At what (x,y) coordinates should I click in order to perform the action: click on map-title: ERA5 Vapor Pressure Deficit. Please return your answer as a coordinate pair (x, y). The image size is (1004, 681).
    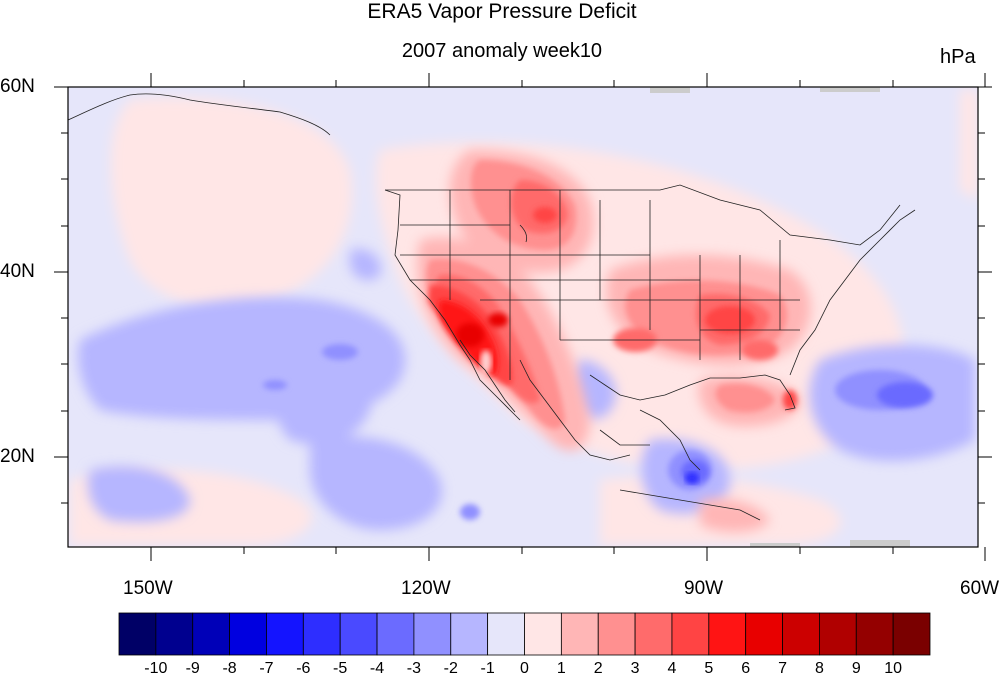
    Looking at the image, I should click on (502, 11).